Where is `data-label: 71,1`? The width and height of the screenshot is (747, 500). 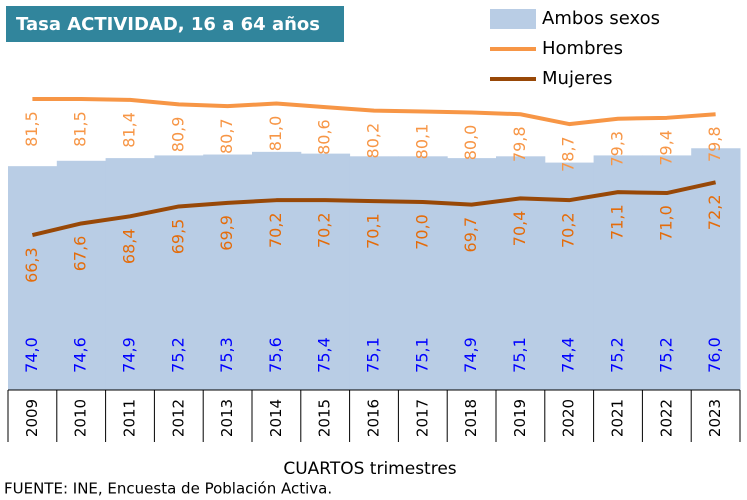
data-label: 71,1 is located at coordinates (617, 222).